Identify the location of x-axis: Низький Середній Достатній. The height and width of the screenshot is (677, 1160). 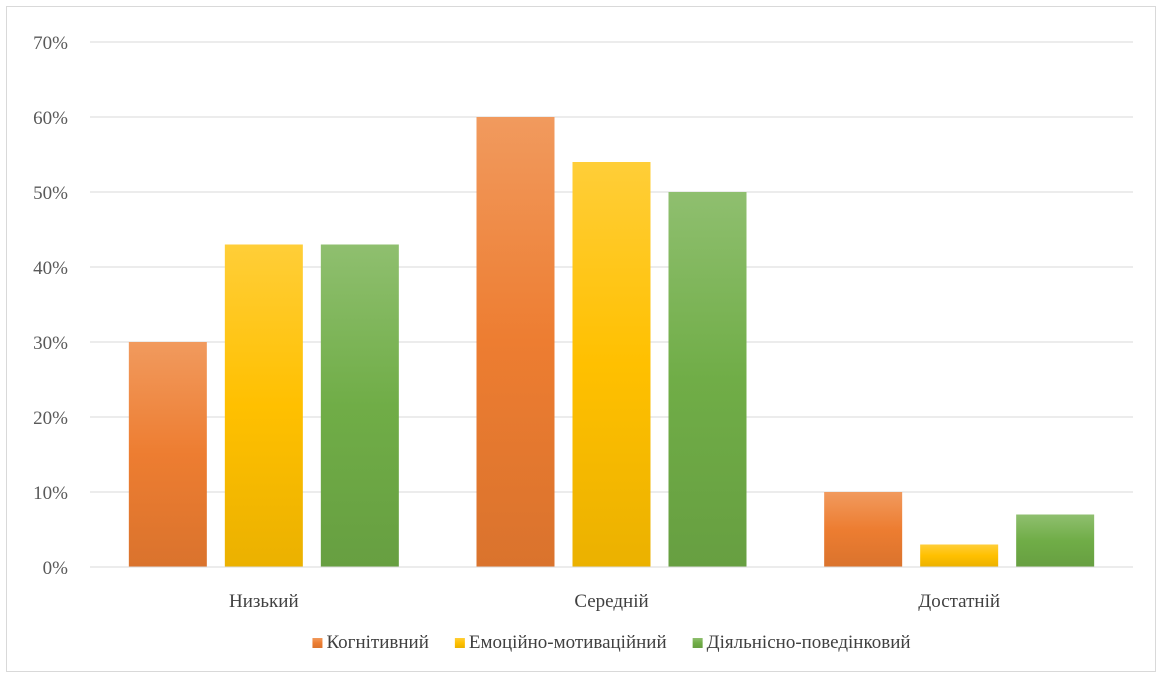
(611, 589).